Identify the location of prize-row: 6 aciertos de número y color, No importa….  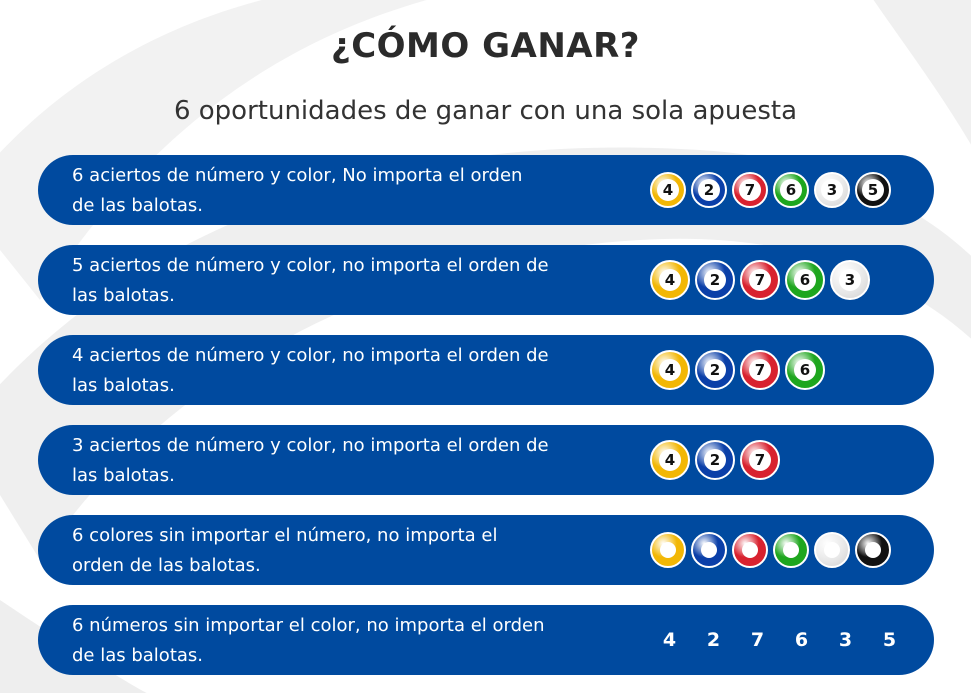
(486, 190).